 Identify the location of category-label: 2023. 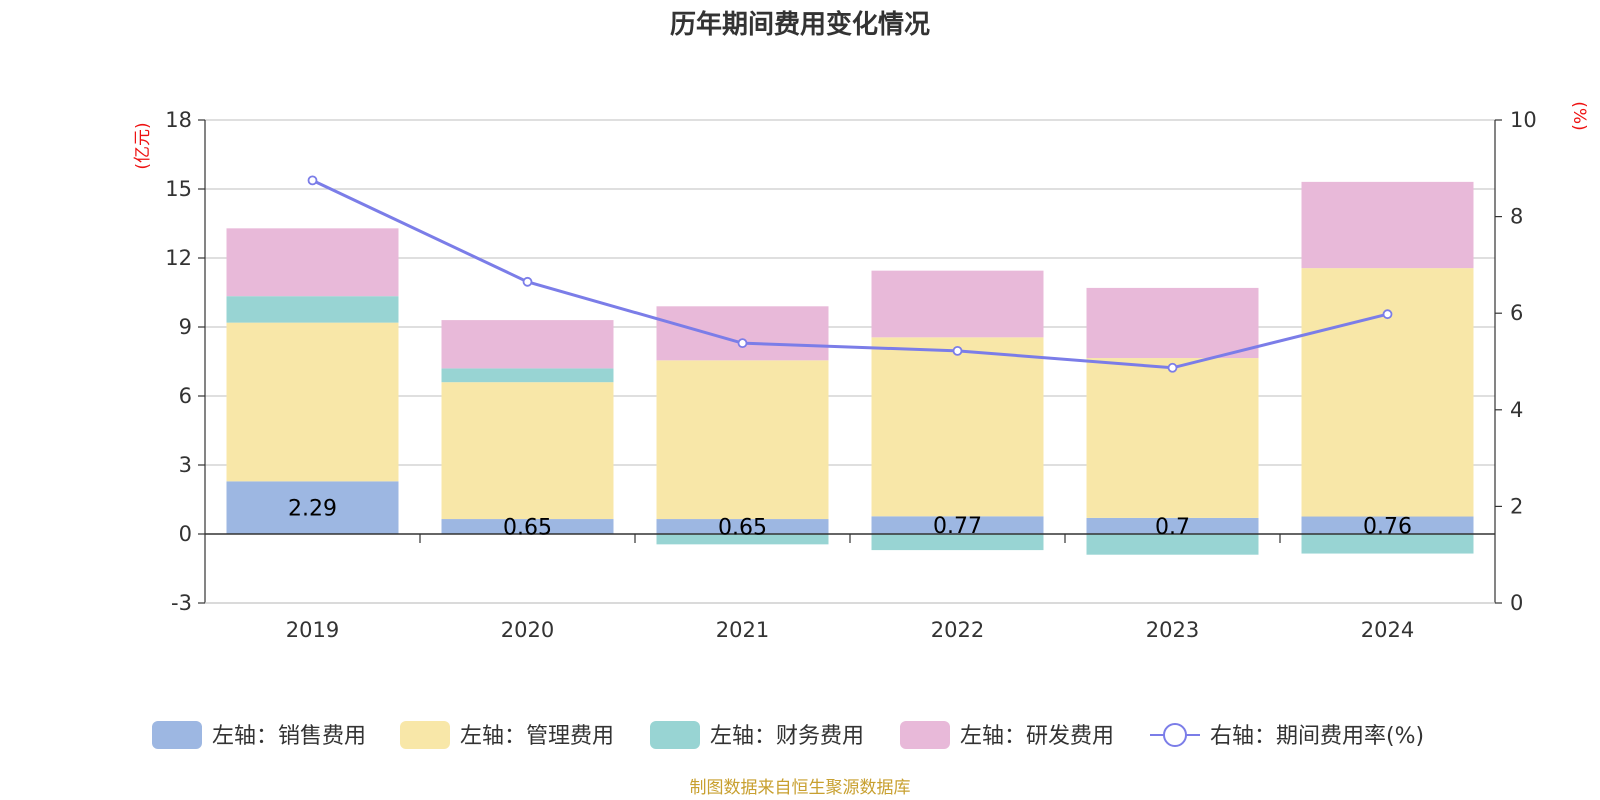
(1172, 630).